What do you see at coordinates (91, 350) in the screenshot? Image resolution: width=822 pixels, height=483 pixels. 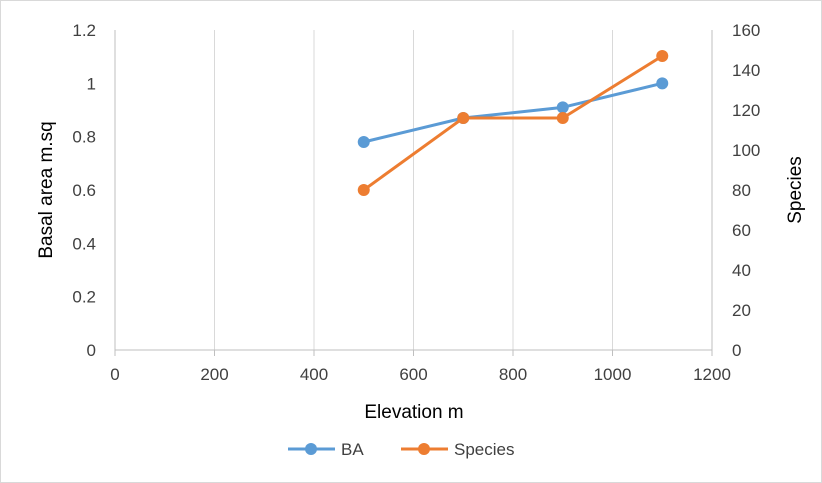 I see `left-y-tick-label: 0` at bounding box center [91, 350].